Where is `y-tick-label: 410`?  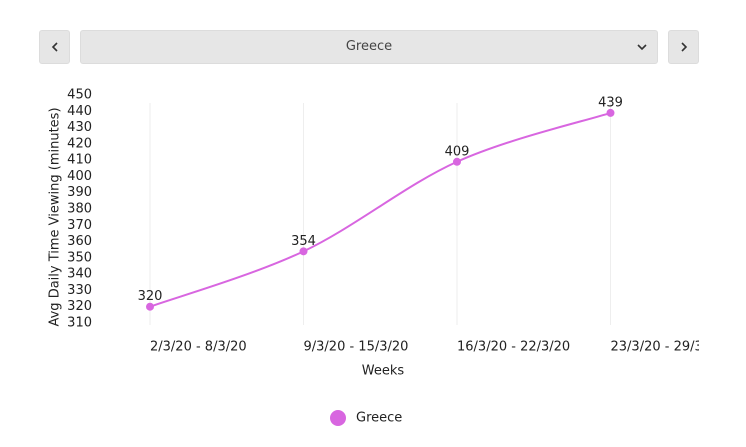 y-tick-label: 410 is located at coordinates (79, 160).